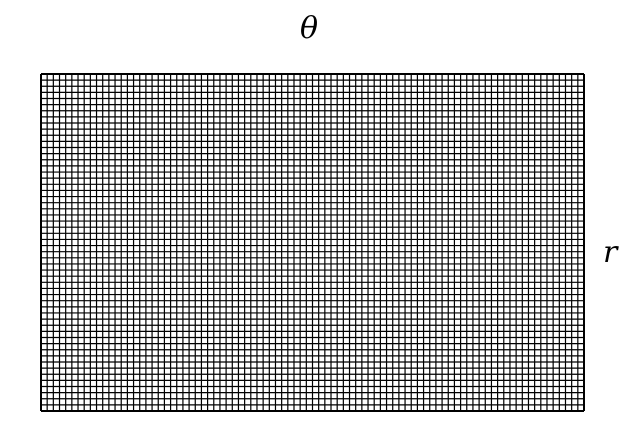  Describe the element at coordinates (309, 28) in the screenshot. I see `theta-axis-label: θ` at that location.